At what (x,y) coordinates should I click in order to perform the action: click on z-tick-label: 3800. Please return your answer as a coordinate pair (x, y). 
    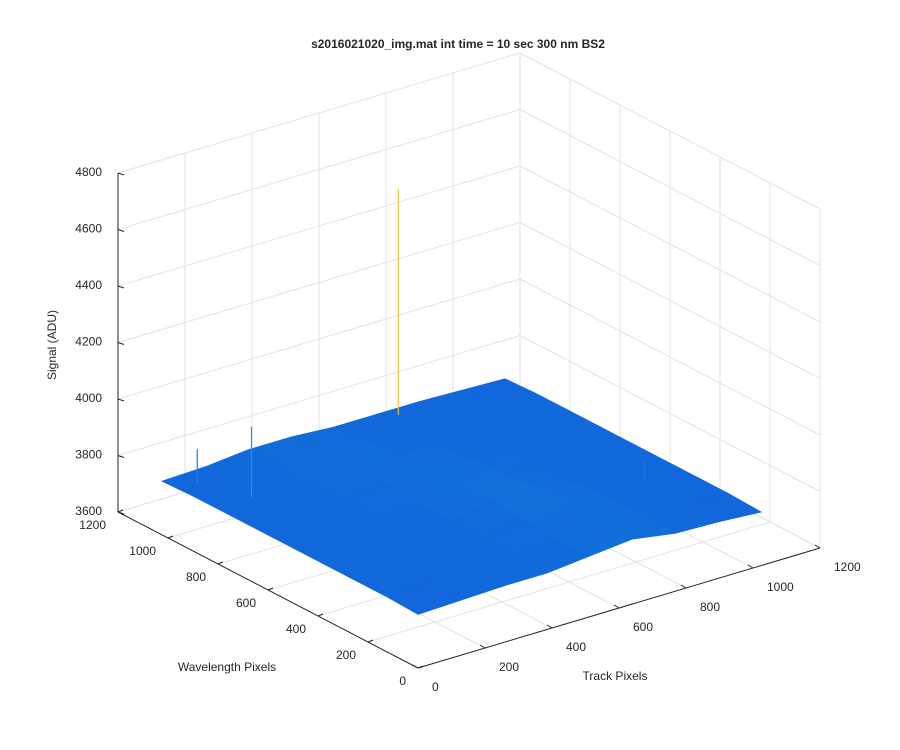
    Looking at the image, I should click on (88, 455).